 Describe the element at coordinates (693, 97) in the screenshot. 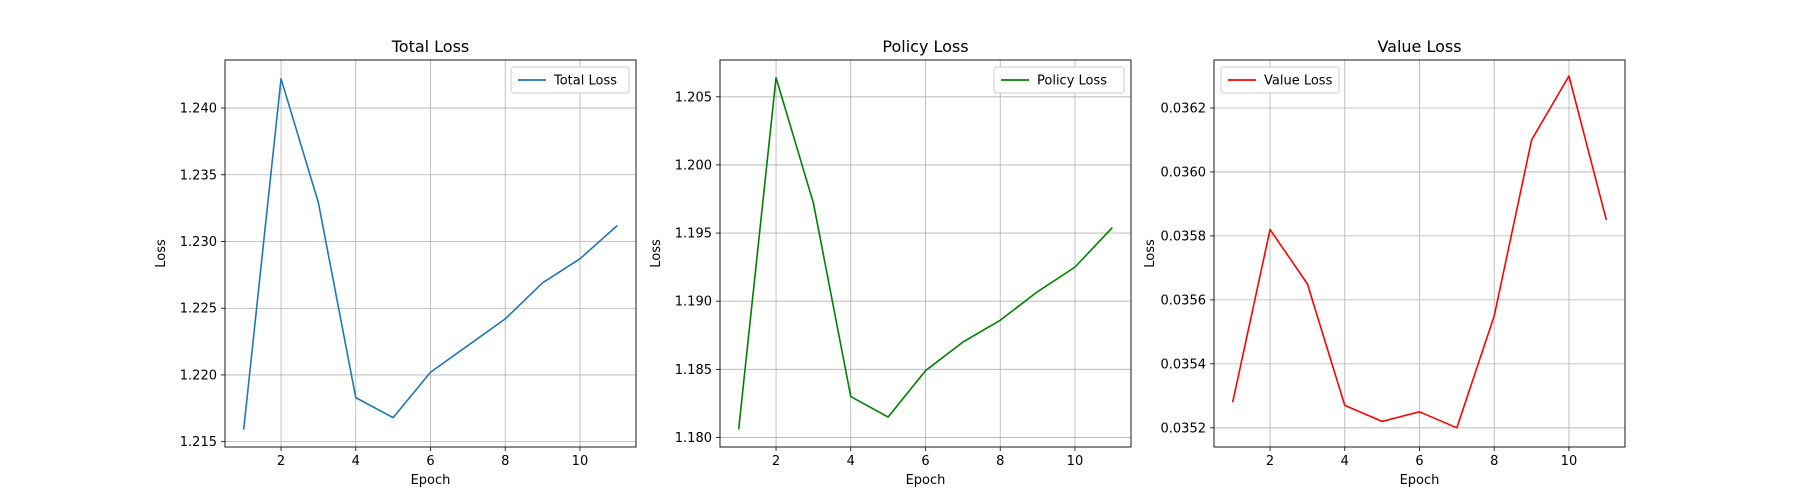

I see `y-tick-label: 1.205` at that location.